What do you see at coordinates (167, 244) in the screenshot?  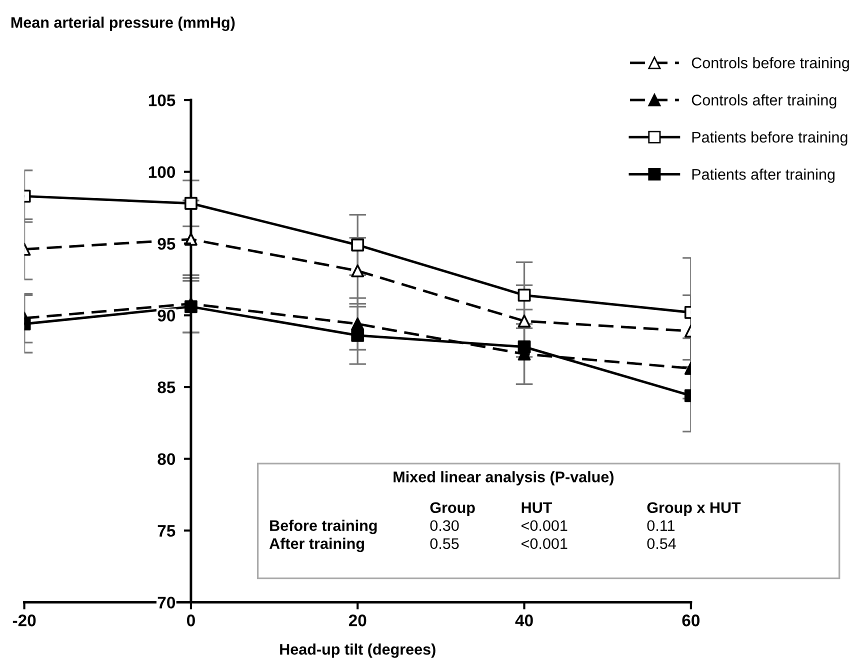 I see `y-tick-label: 95` at bounding box center [167, 244].